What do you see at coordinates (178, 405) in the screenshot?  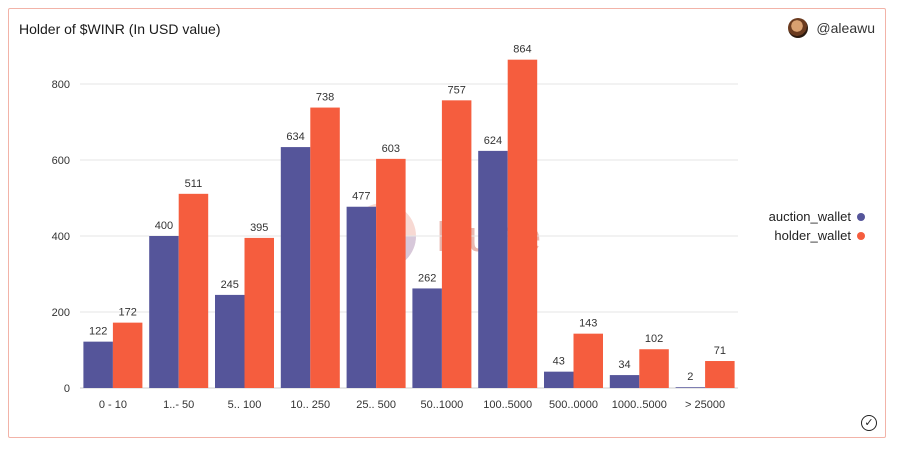 I see `x-tick-label: 1..- 50` at bounding box center [178, 405].